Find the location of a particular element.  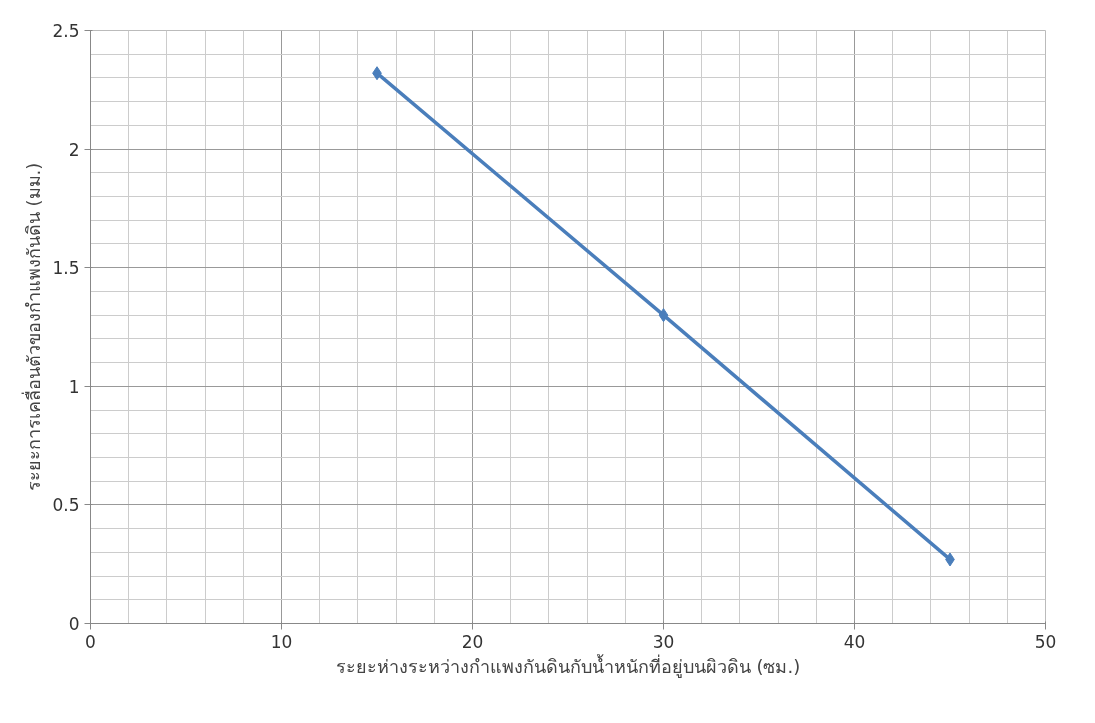

x-tick-label: 20 is located at coordinates (472, 641).